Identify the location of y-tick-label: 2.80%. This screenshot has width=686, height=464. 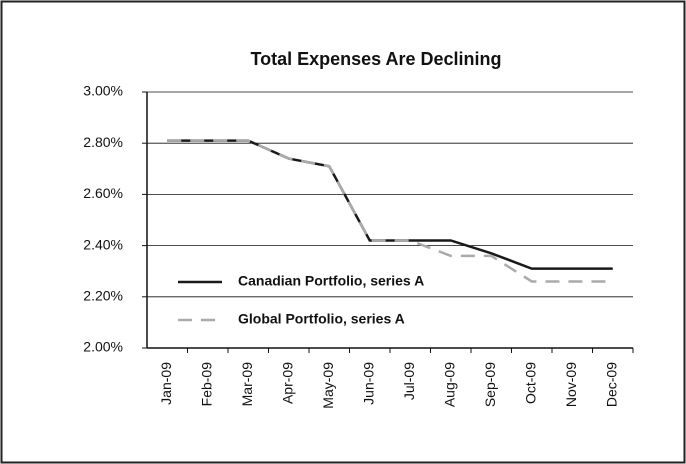
(103, 142).